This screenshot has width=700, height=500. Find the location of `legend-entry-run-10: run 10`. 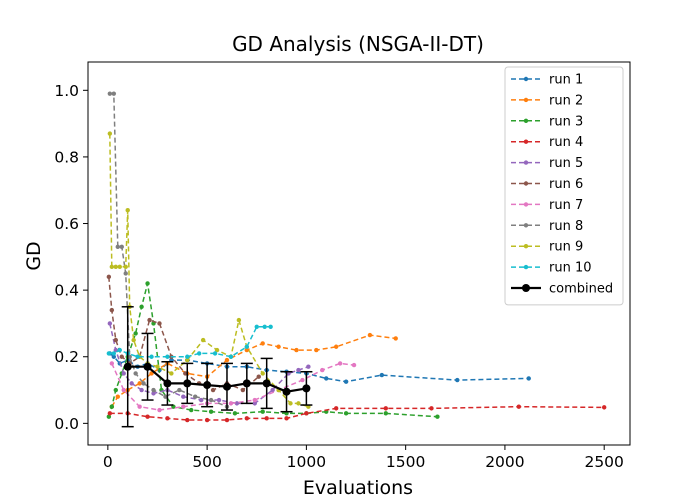

legend-entry-run-10: run 10 is located at coordinates (551, 268).